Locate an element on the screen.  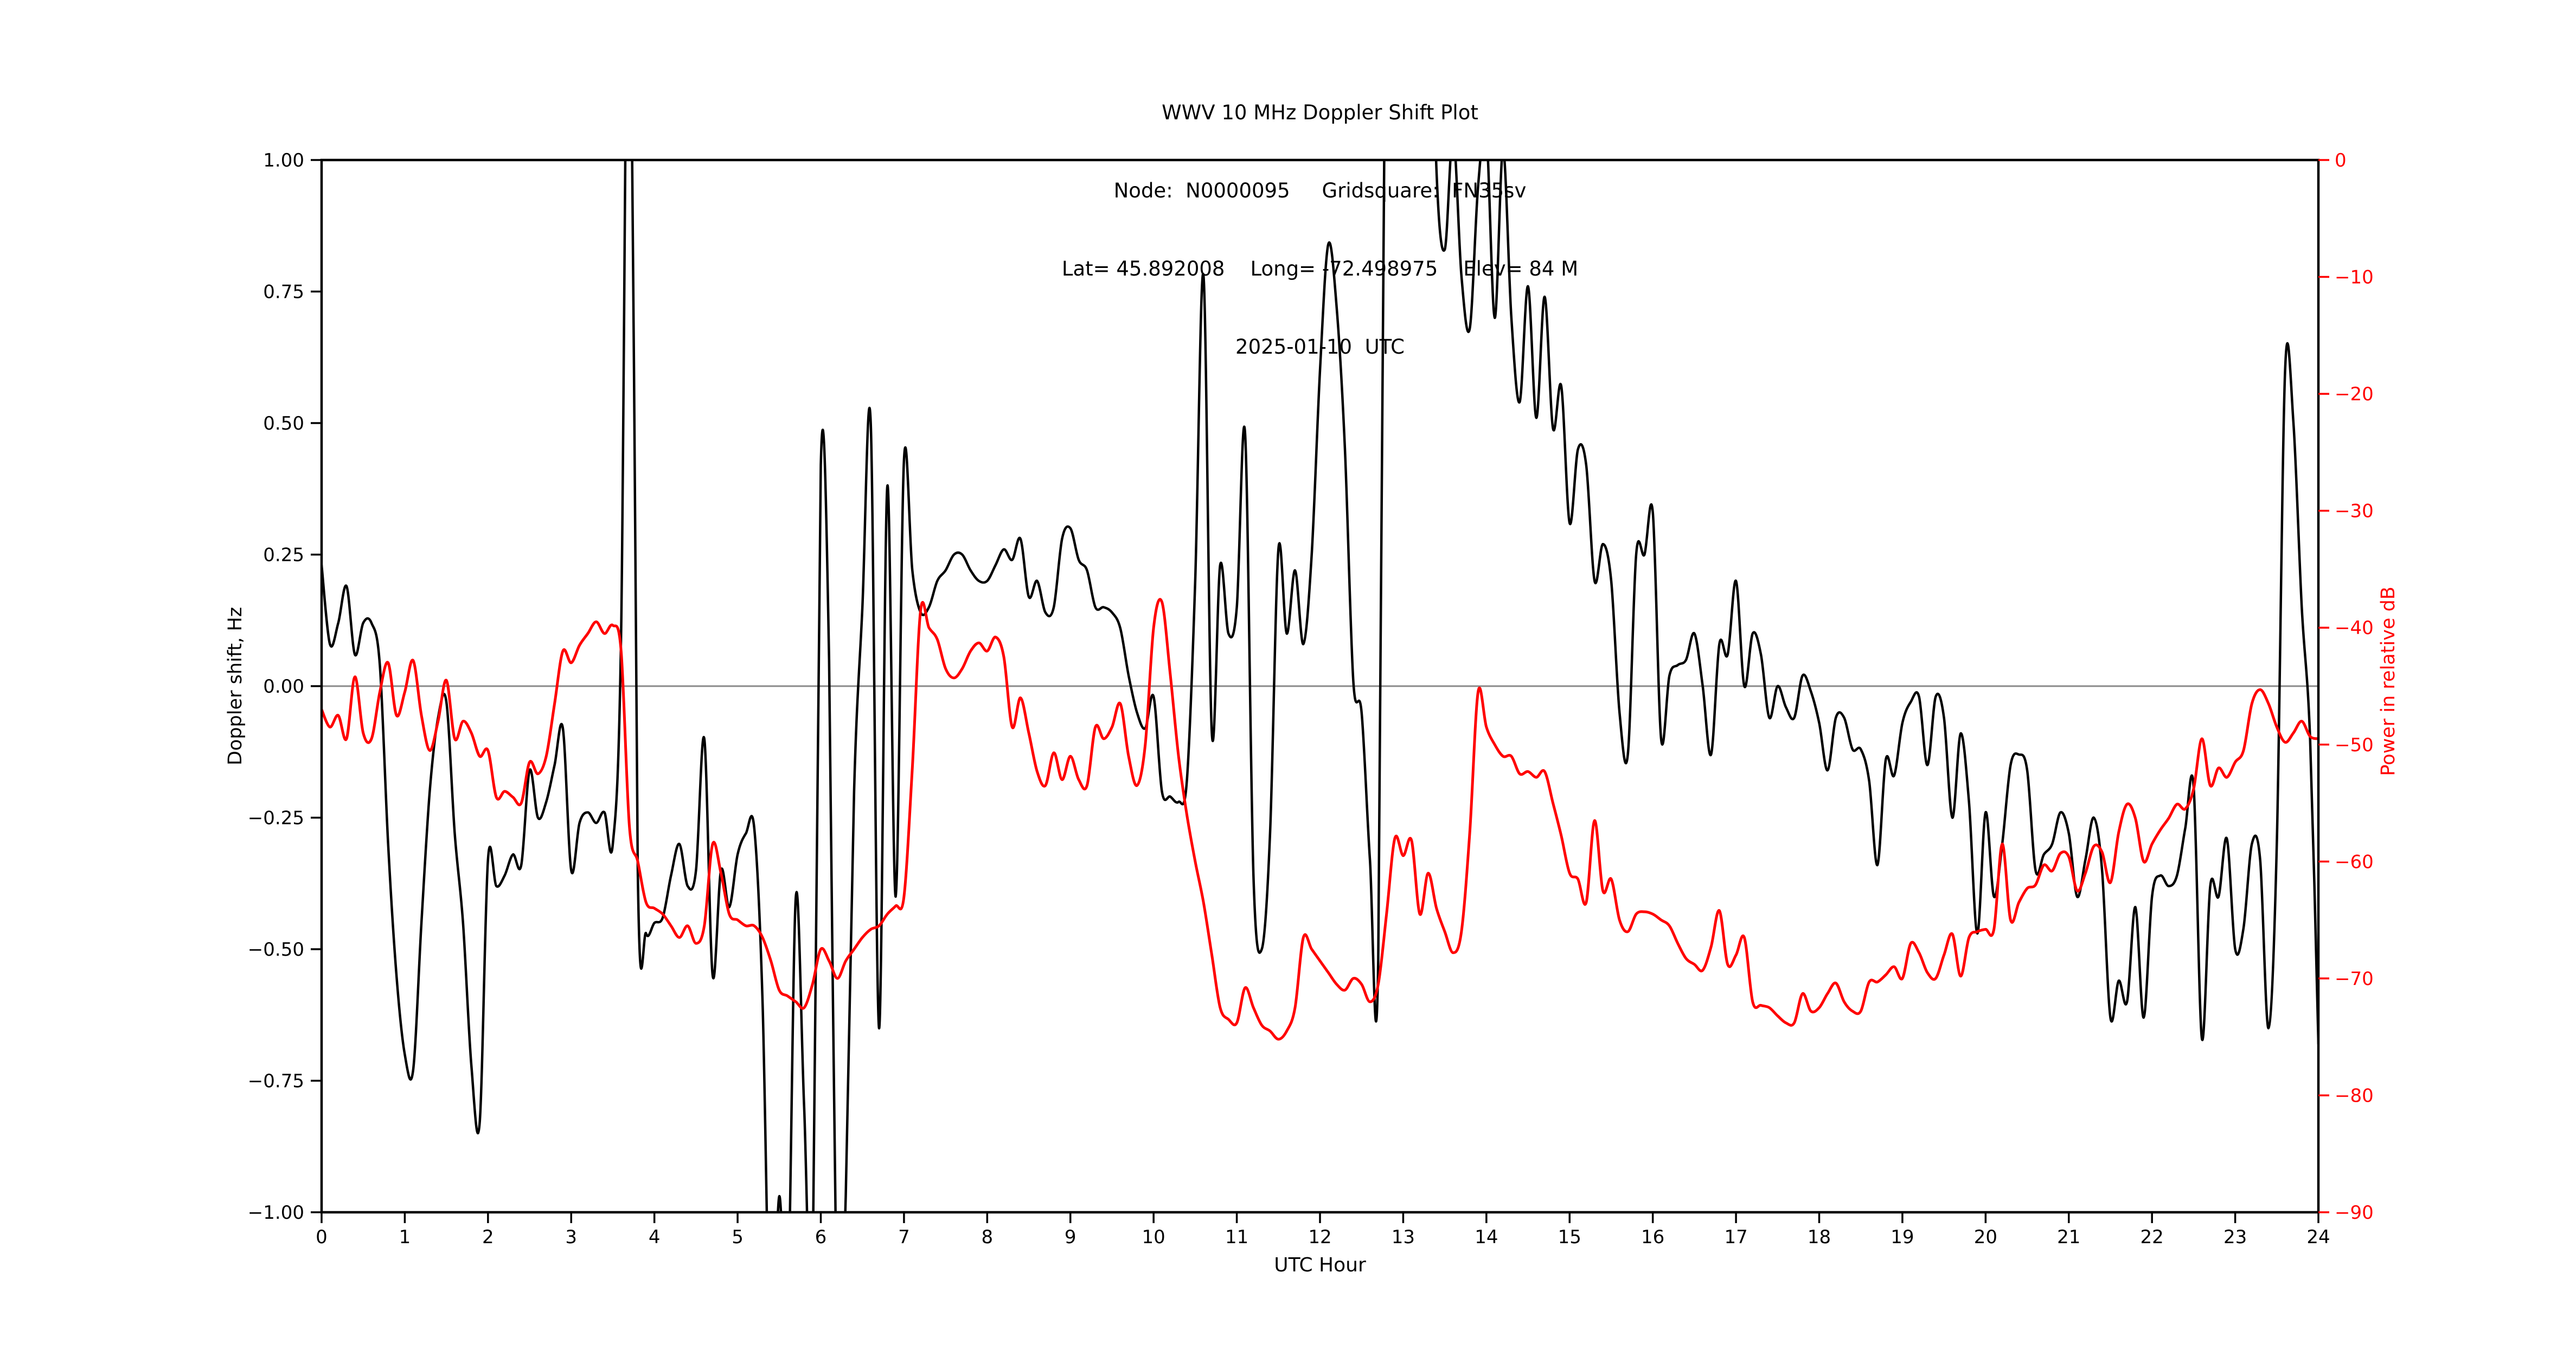
x-tick-label: 3 is located at coordinates (571, 1237).